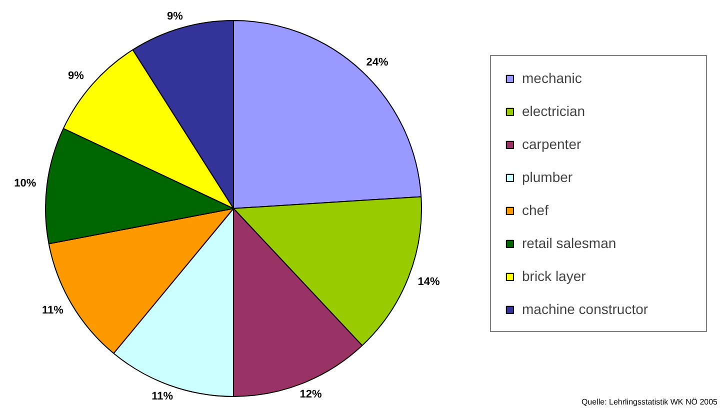 Image resolution: width=721 pixels, height=410 pixels. What do you see at coordinates (377, 62) in the screenshot?
I see `data-label: 24%` at bounding box center [377, 62].